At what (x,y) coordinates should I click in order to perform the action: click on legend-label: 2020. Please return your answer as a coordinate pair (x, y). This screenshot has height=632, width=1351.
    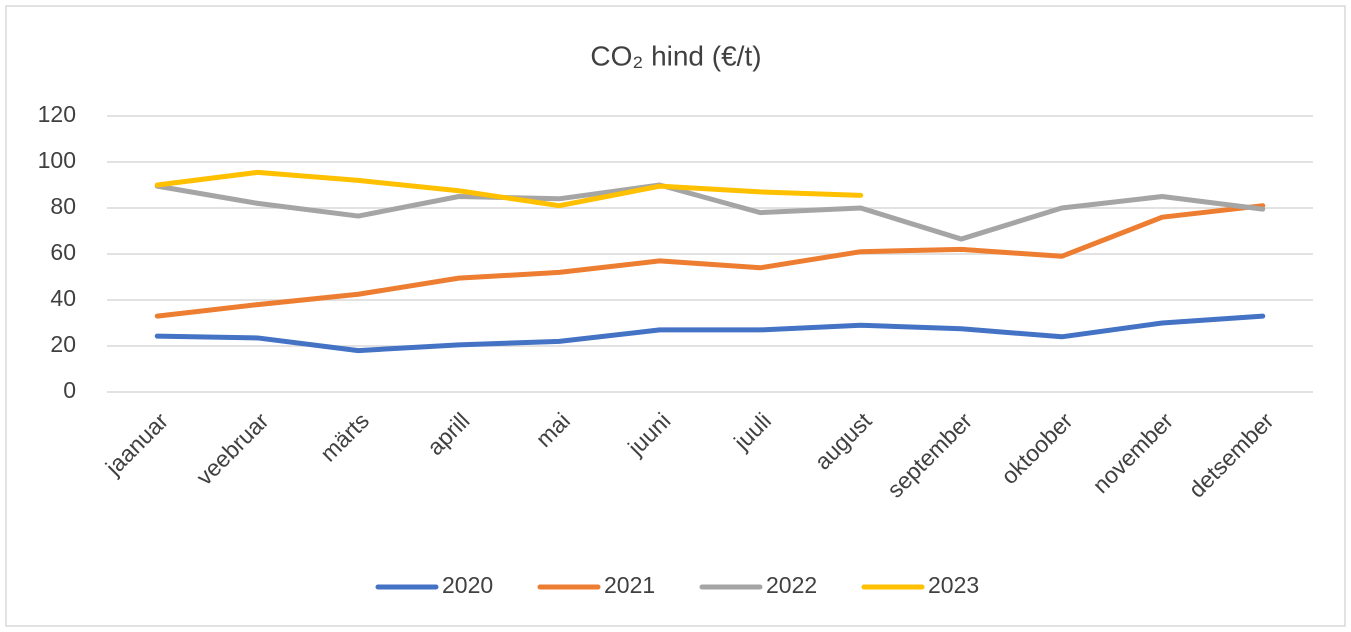
    Looking at the image, I should click on (467, 585).